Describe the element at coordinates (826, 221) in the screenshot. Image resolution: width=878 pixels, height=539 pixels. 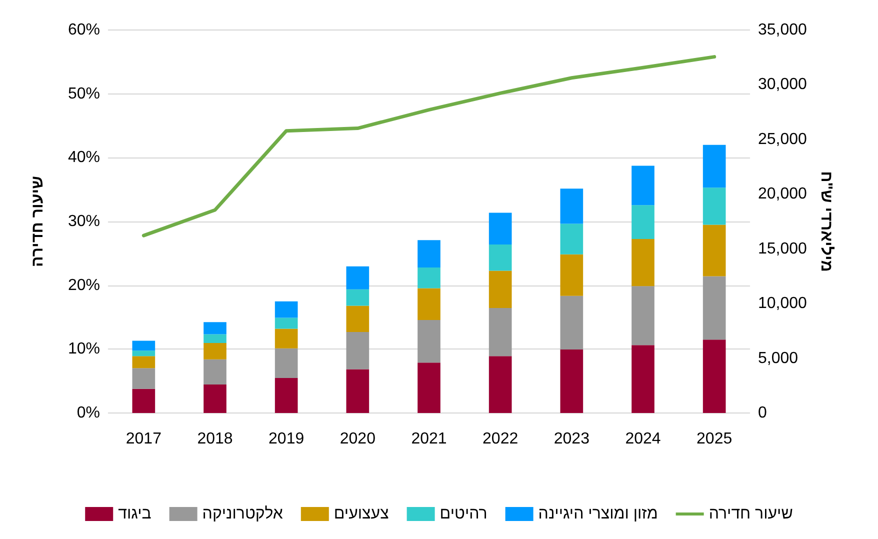
I see `y2-axis-title: מיליארדי ש"ח` at that location.